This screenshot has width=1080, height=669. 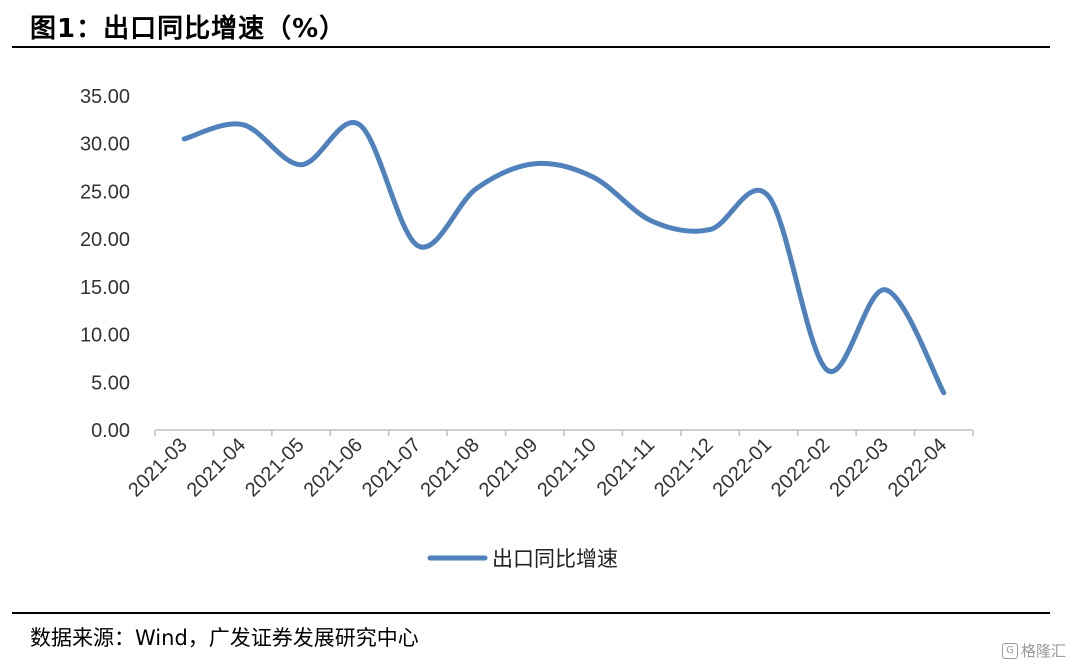 I want to click on y-tick-label: 10.00, so click(x=105, y=336).